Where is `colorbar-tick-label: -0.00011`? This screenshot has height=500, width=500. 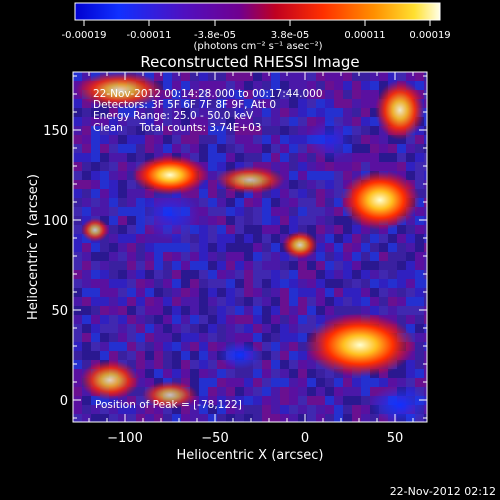
colorbar-tick-label: -0.00011 is located at coordinates (149, 35).